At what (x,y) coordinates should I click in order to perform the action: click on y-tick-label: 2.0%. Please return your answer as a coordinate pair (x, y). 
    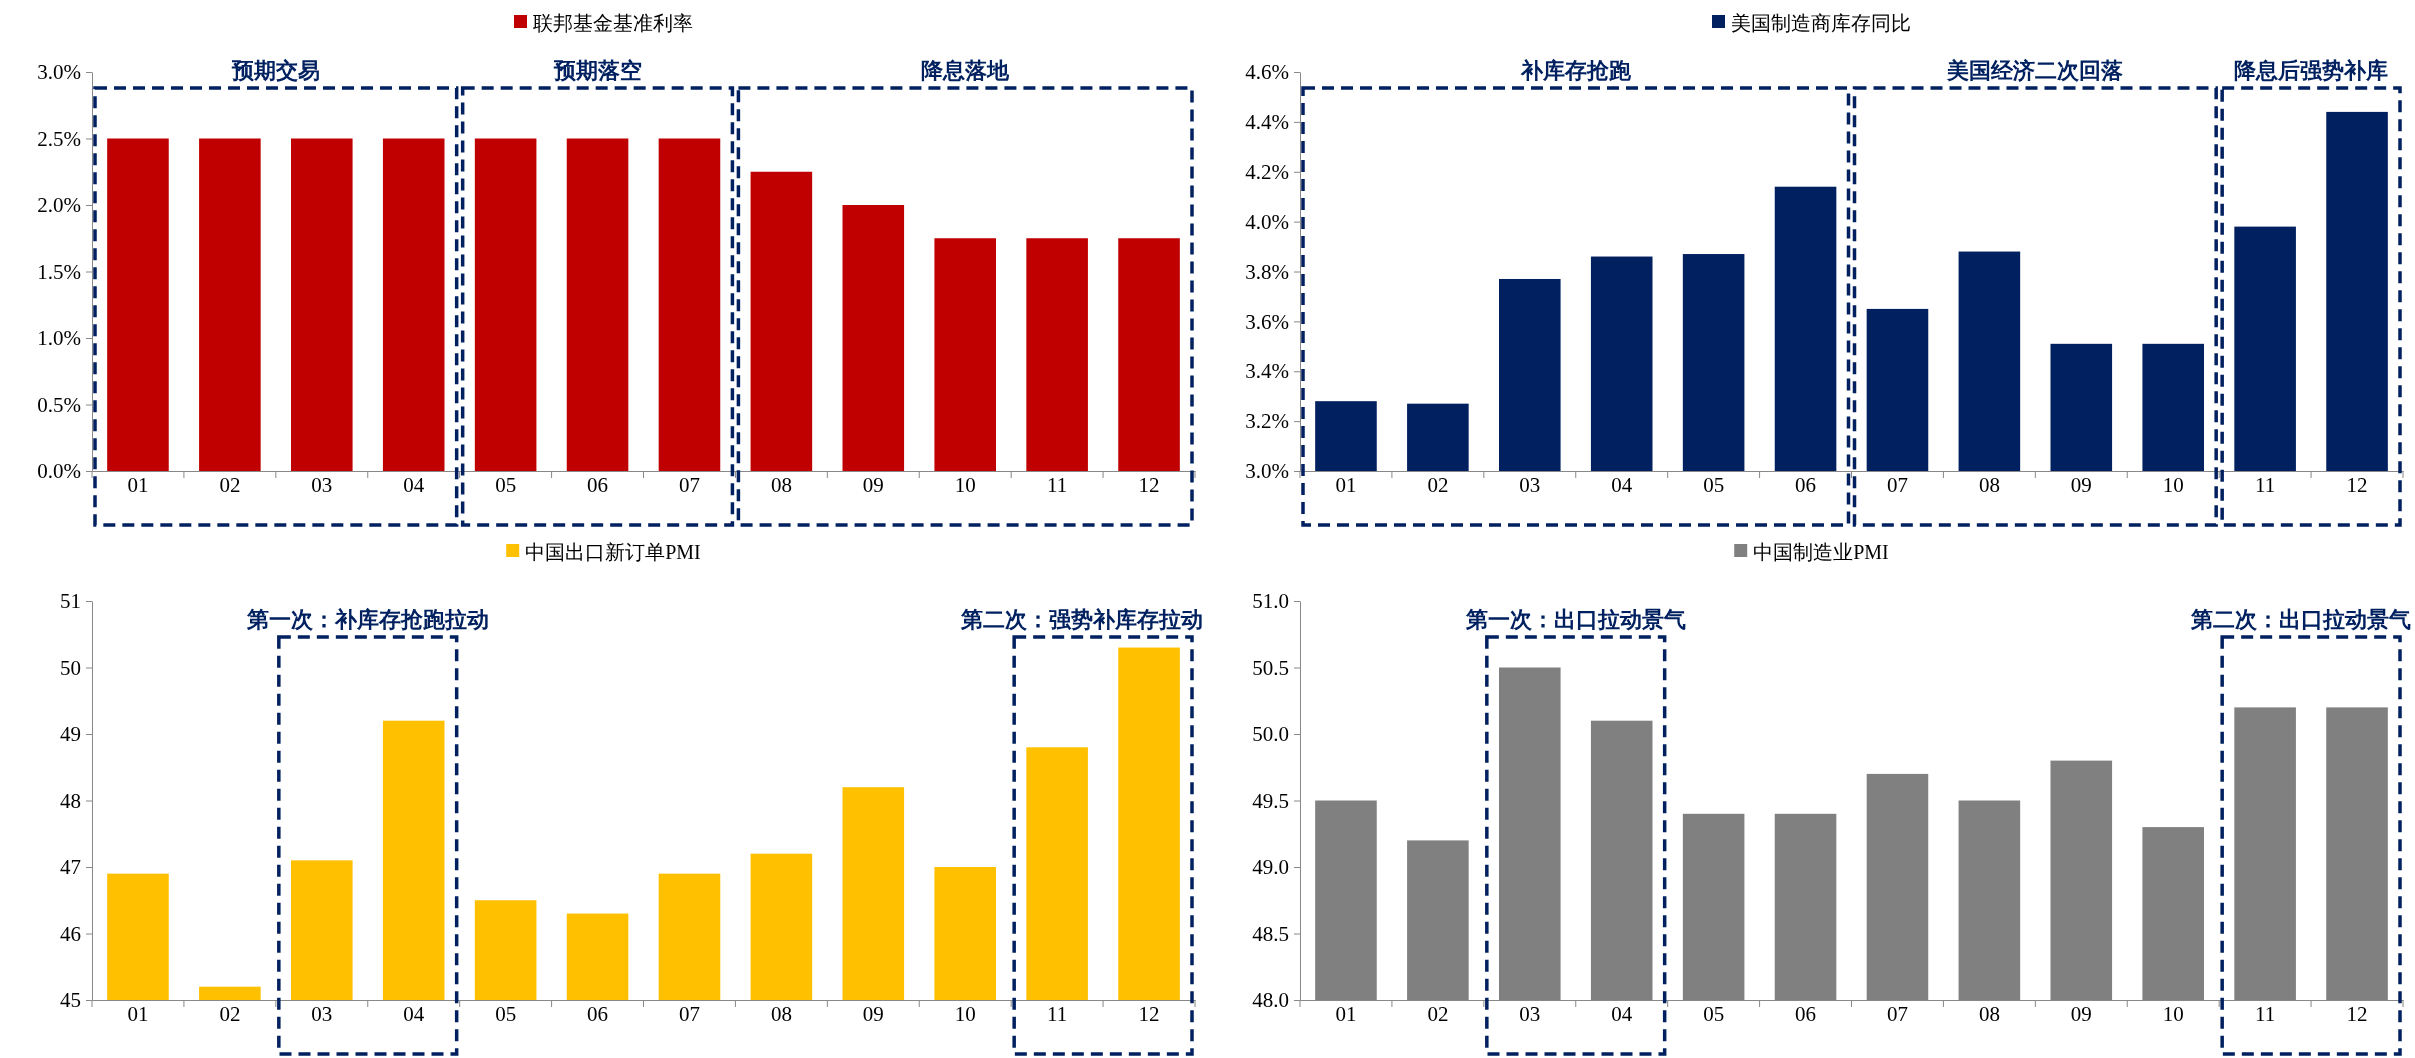
    Looking at the image, I should click on (59, 205).